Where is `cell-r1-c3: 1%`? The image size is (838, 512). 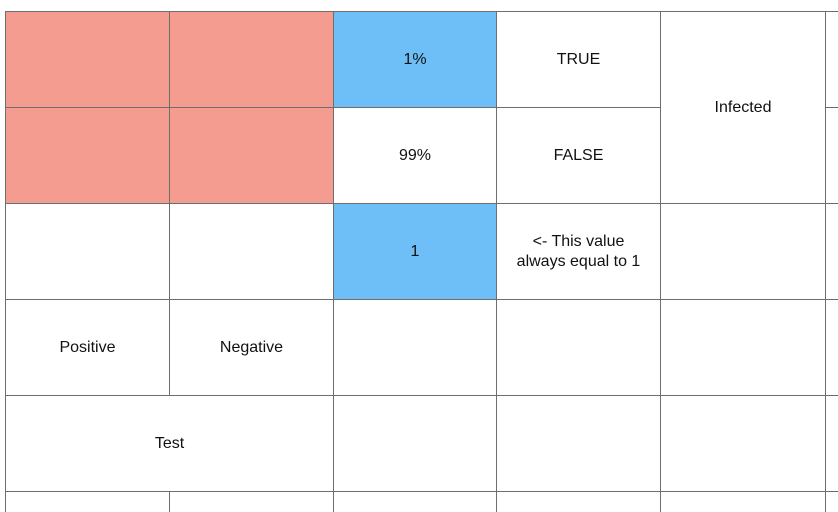
cell-r1-c3: 1% is located at coordinates (415, 59).